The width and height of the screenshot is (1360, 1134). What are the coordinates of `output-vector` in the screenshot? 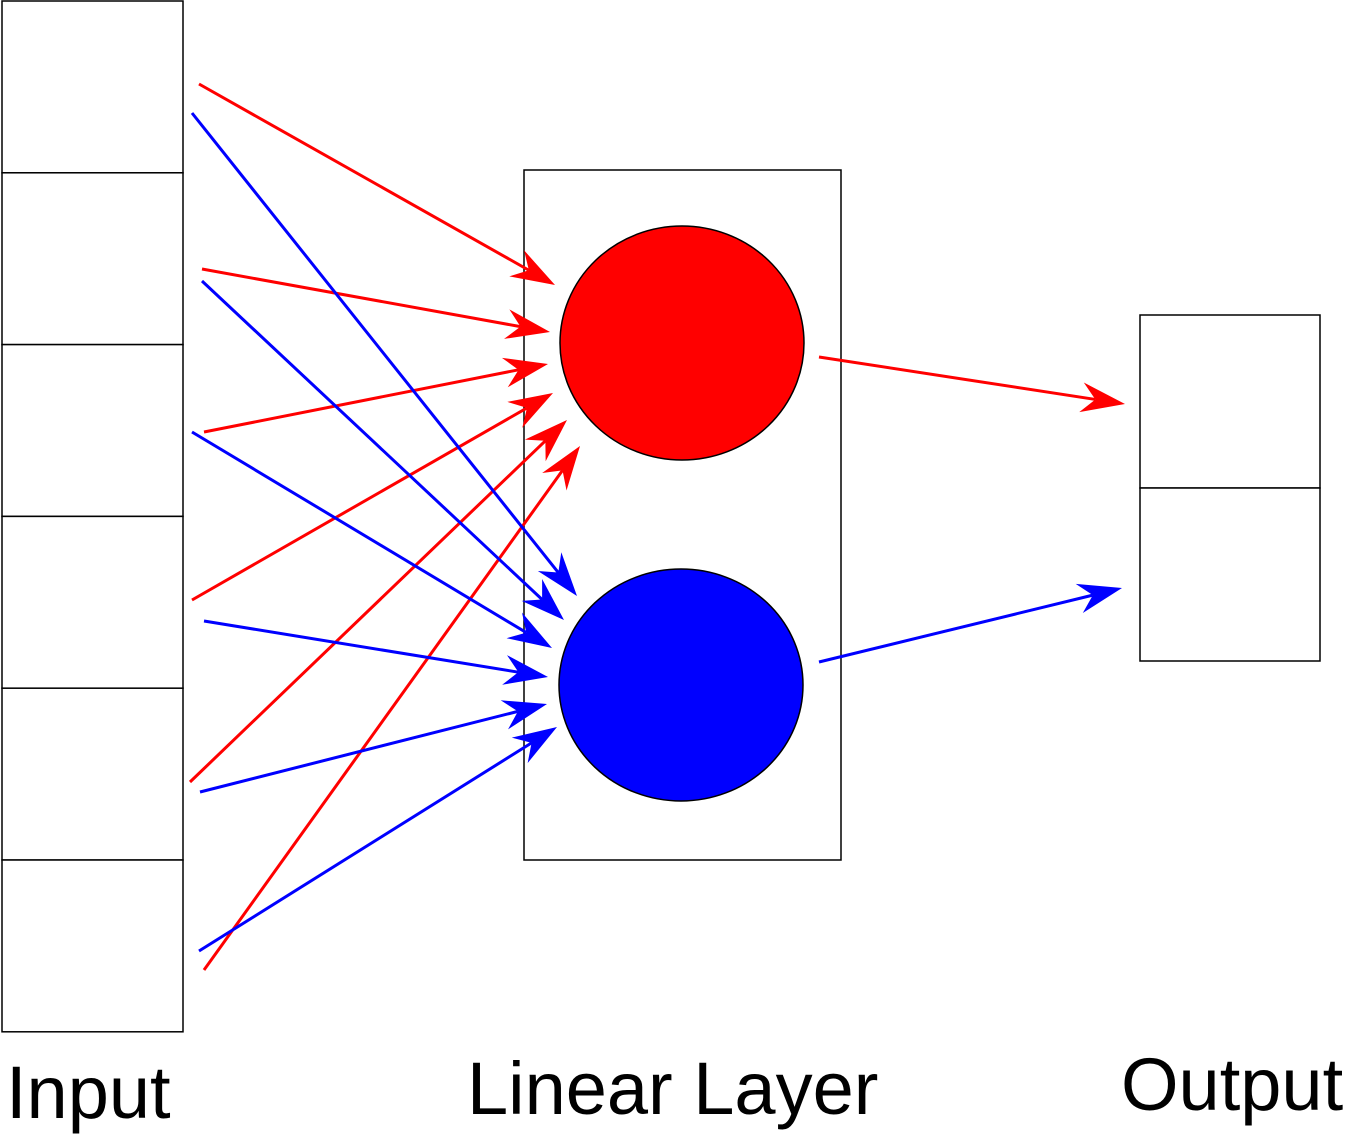 It's located at (1230, 488).